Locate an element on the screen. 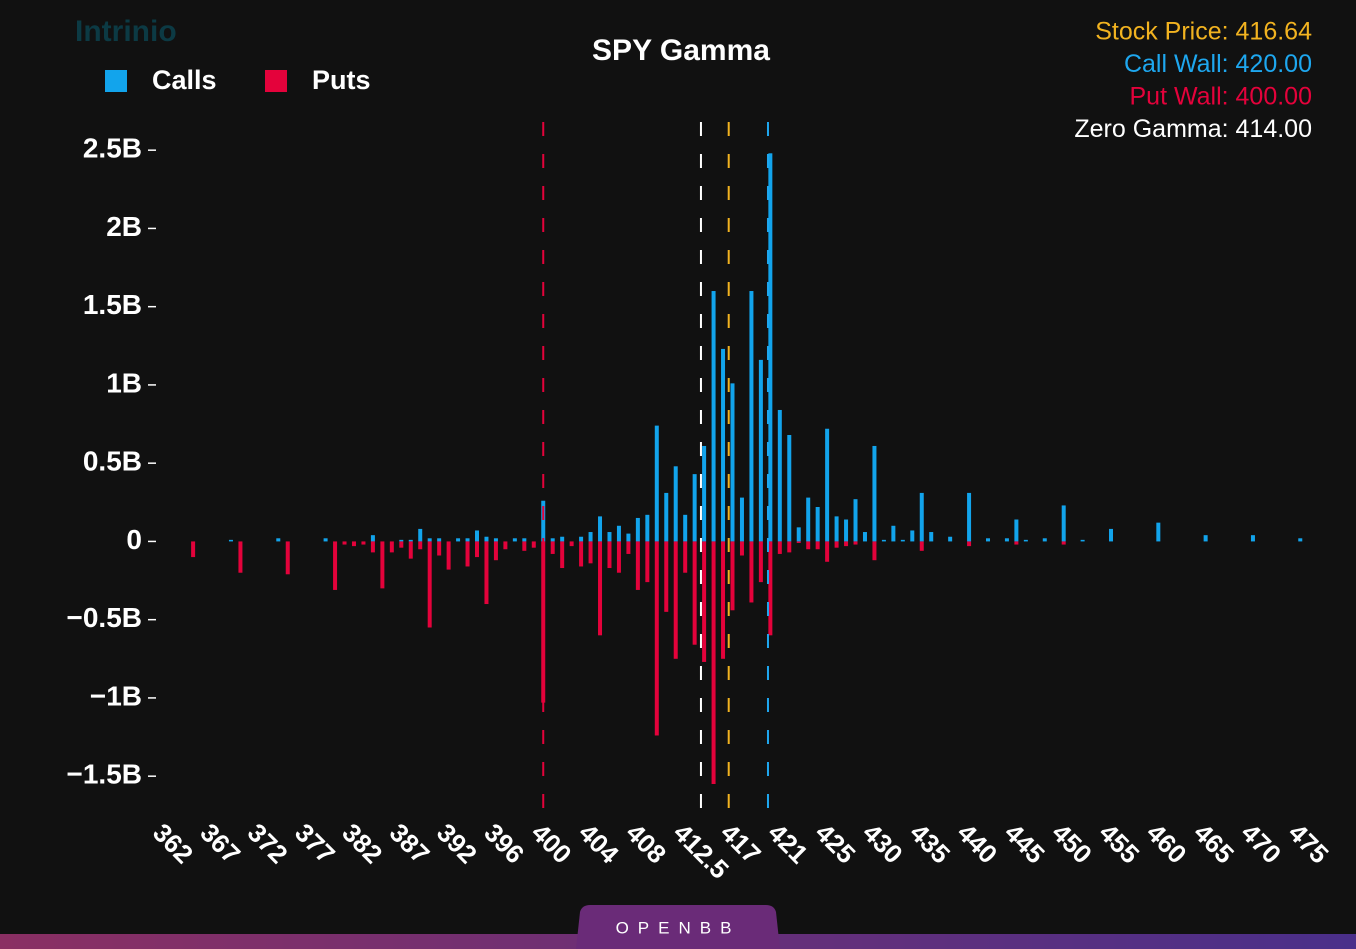 This screenshot has width=1356, height=949. y-tick-label: 1B is located at coordinates (124, 382).